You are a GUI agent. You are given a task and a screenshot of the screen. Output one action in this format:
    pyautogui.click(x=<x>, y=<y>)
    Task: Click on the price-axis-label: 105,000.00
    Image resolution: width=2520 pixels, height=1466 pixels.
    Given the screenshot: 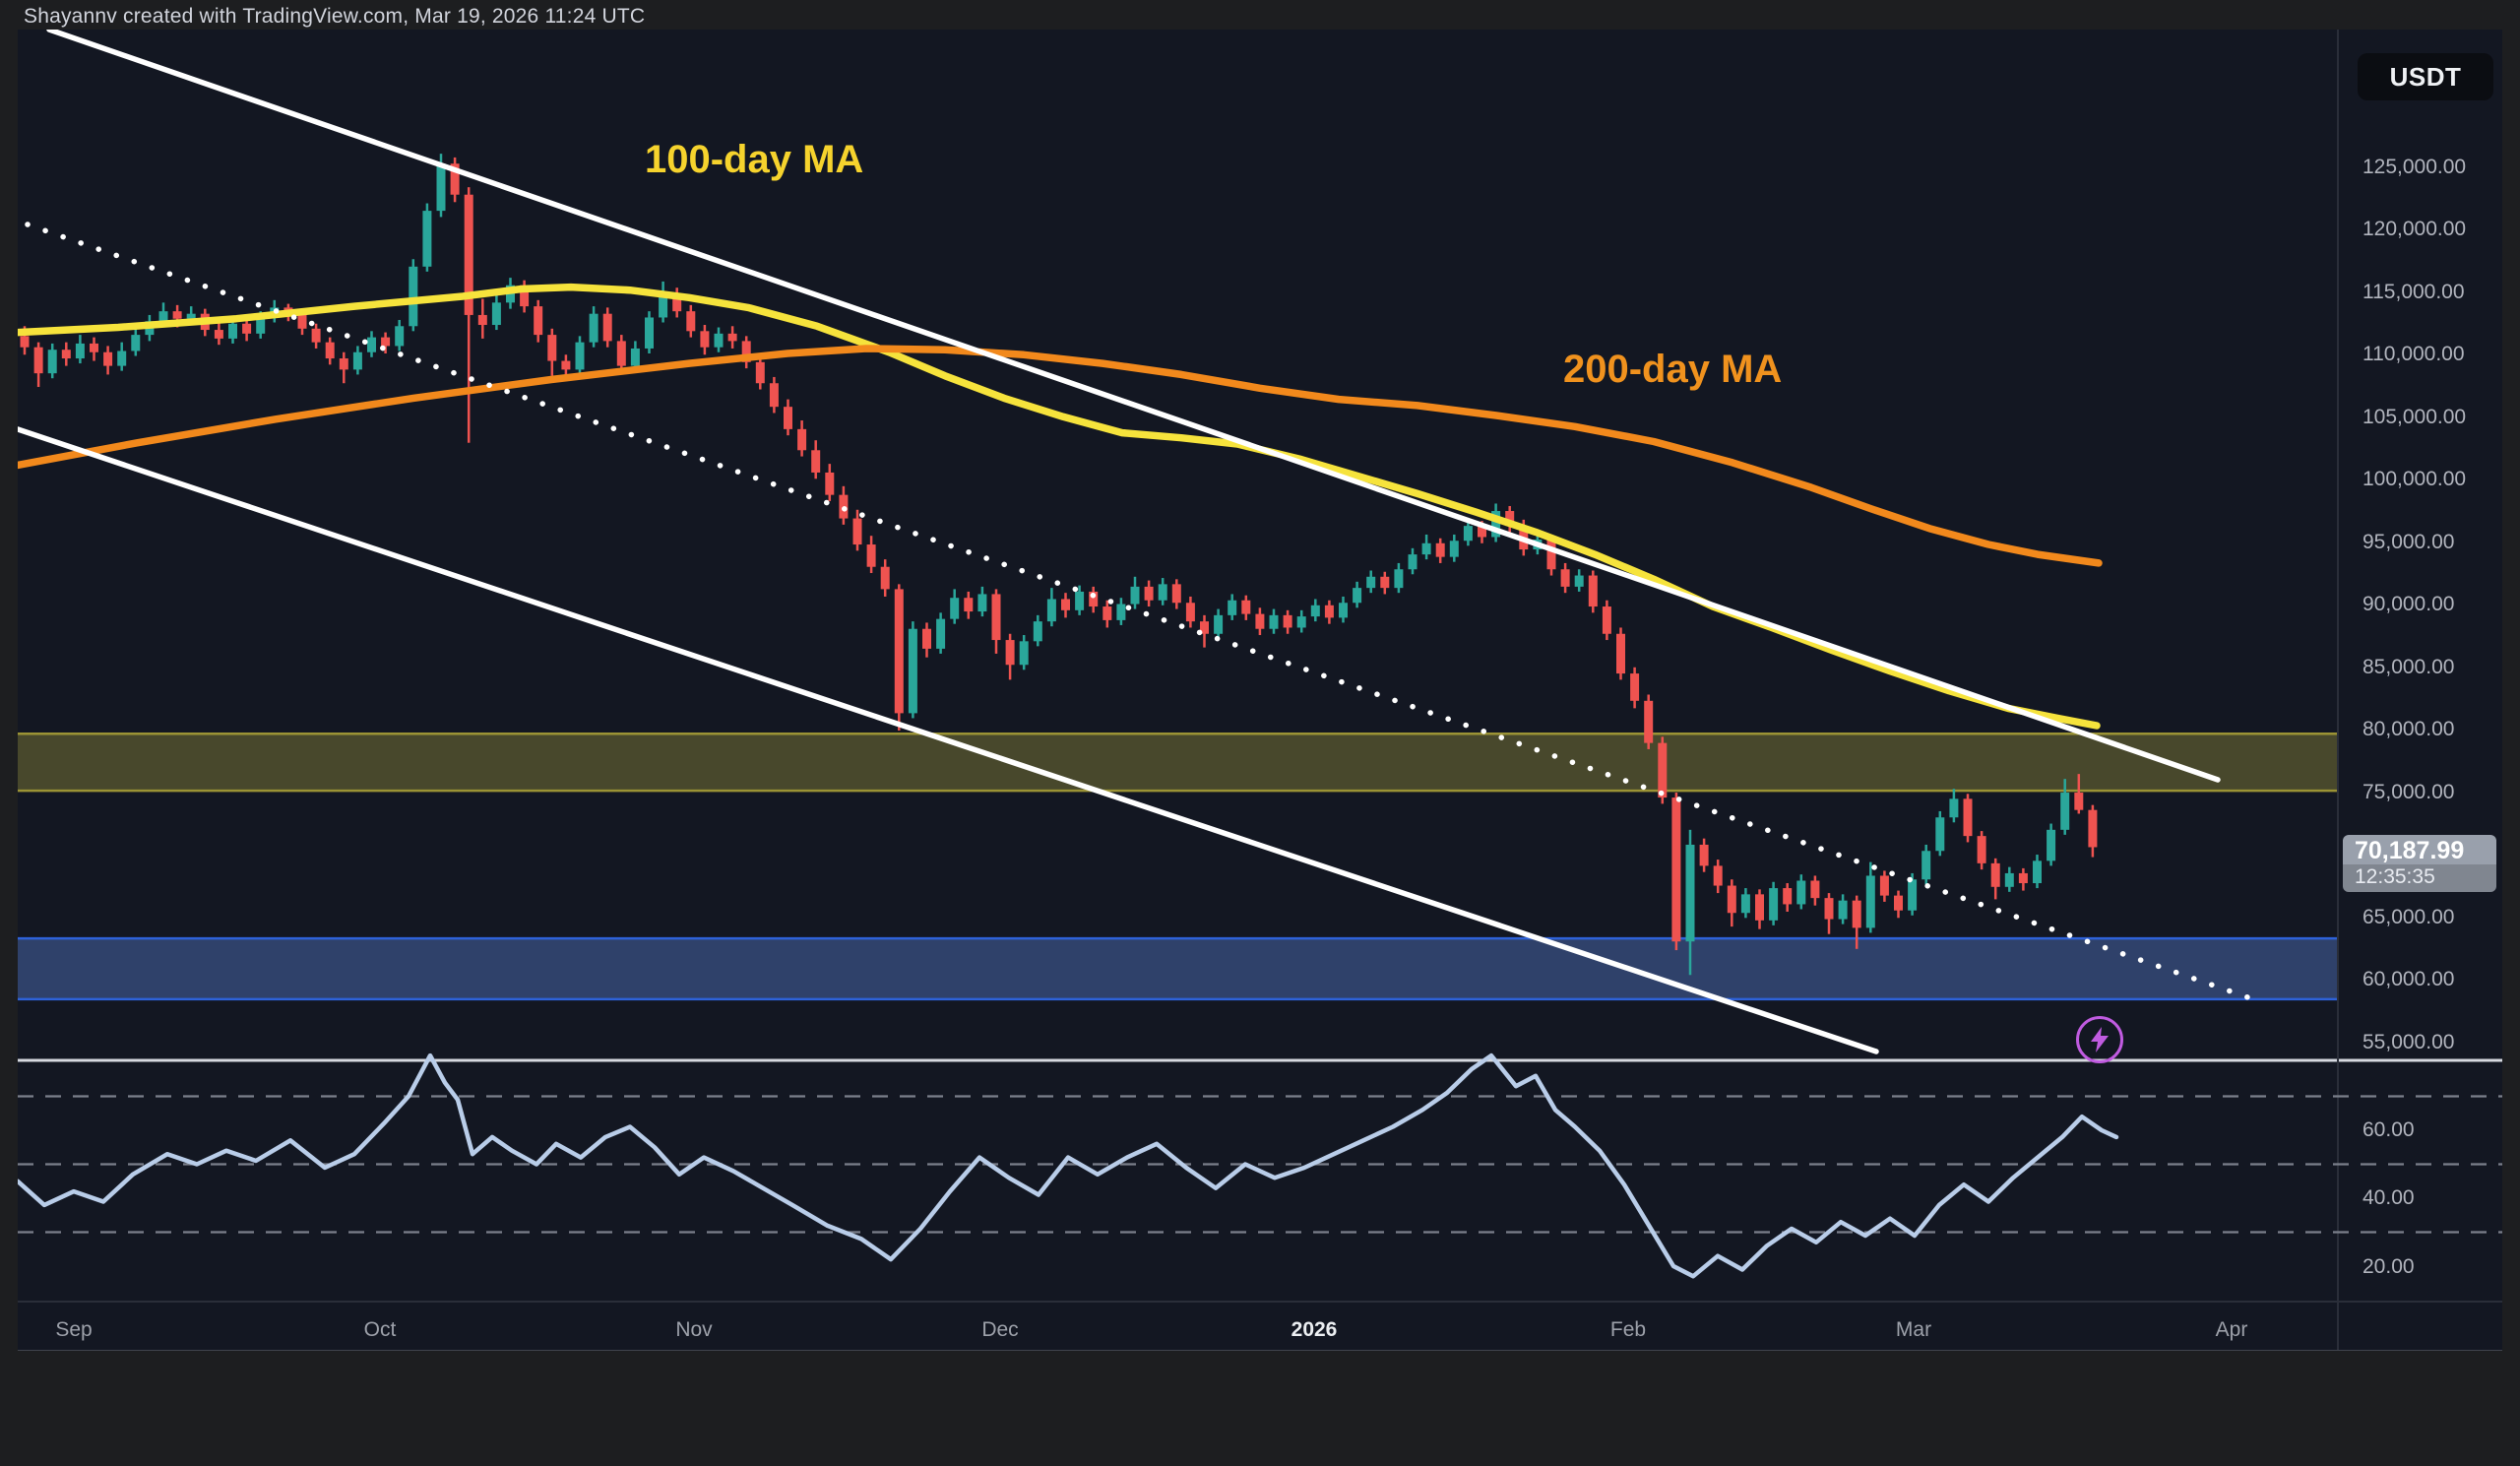 What is the action you would take?
    pyautogui.click(x=2414, y=417)
    